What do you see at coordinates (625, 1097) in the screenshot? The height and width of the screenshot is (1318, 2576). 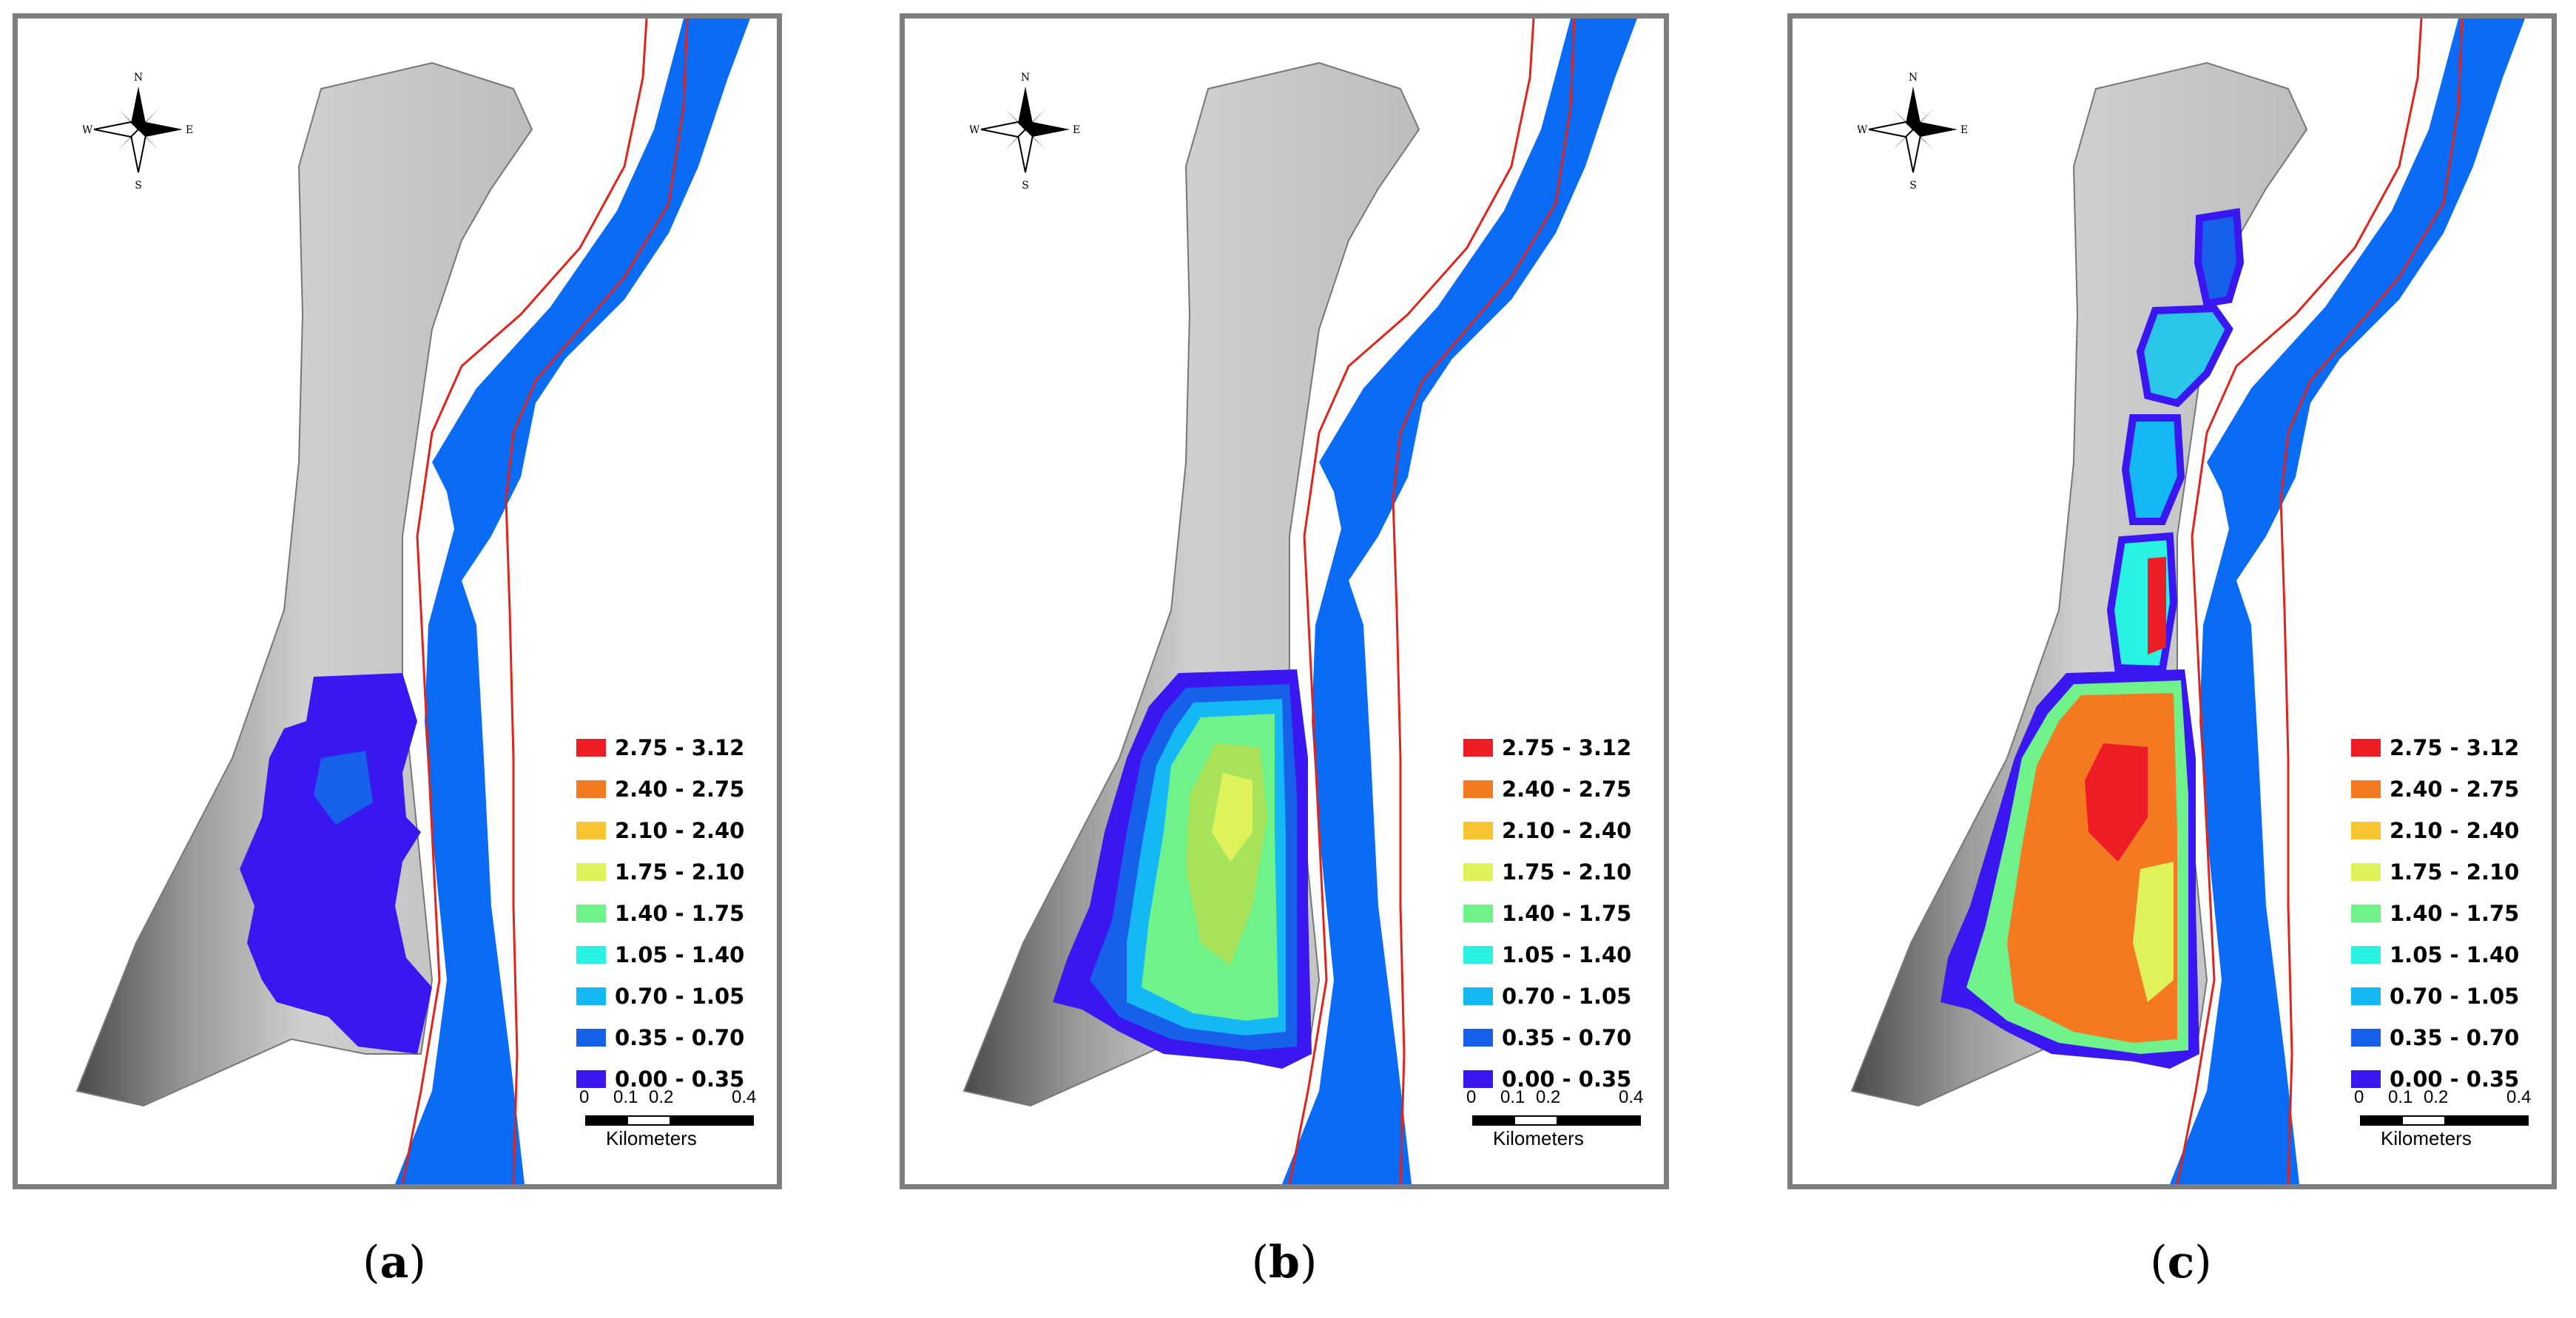 I see `scale-tick: 0.1` at bounding box center [625, 1097].